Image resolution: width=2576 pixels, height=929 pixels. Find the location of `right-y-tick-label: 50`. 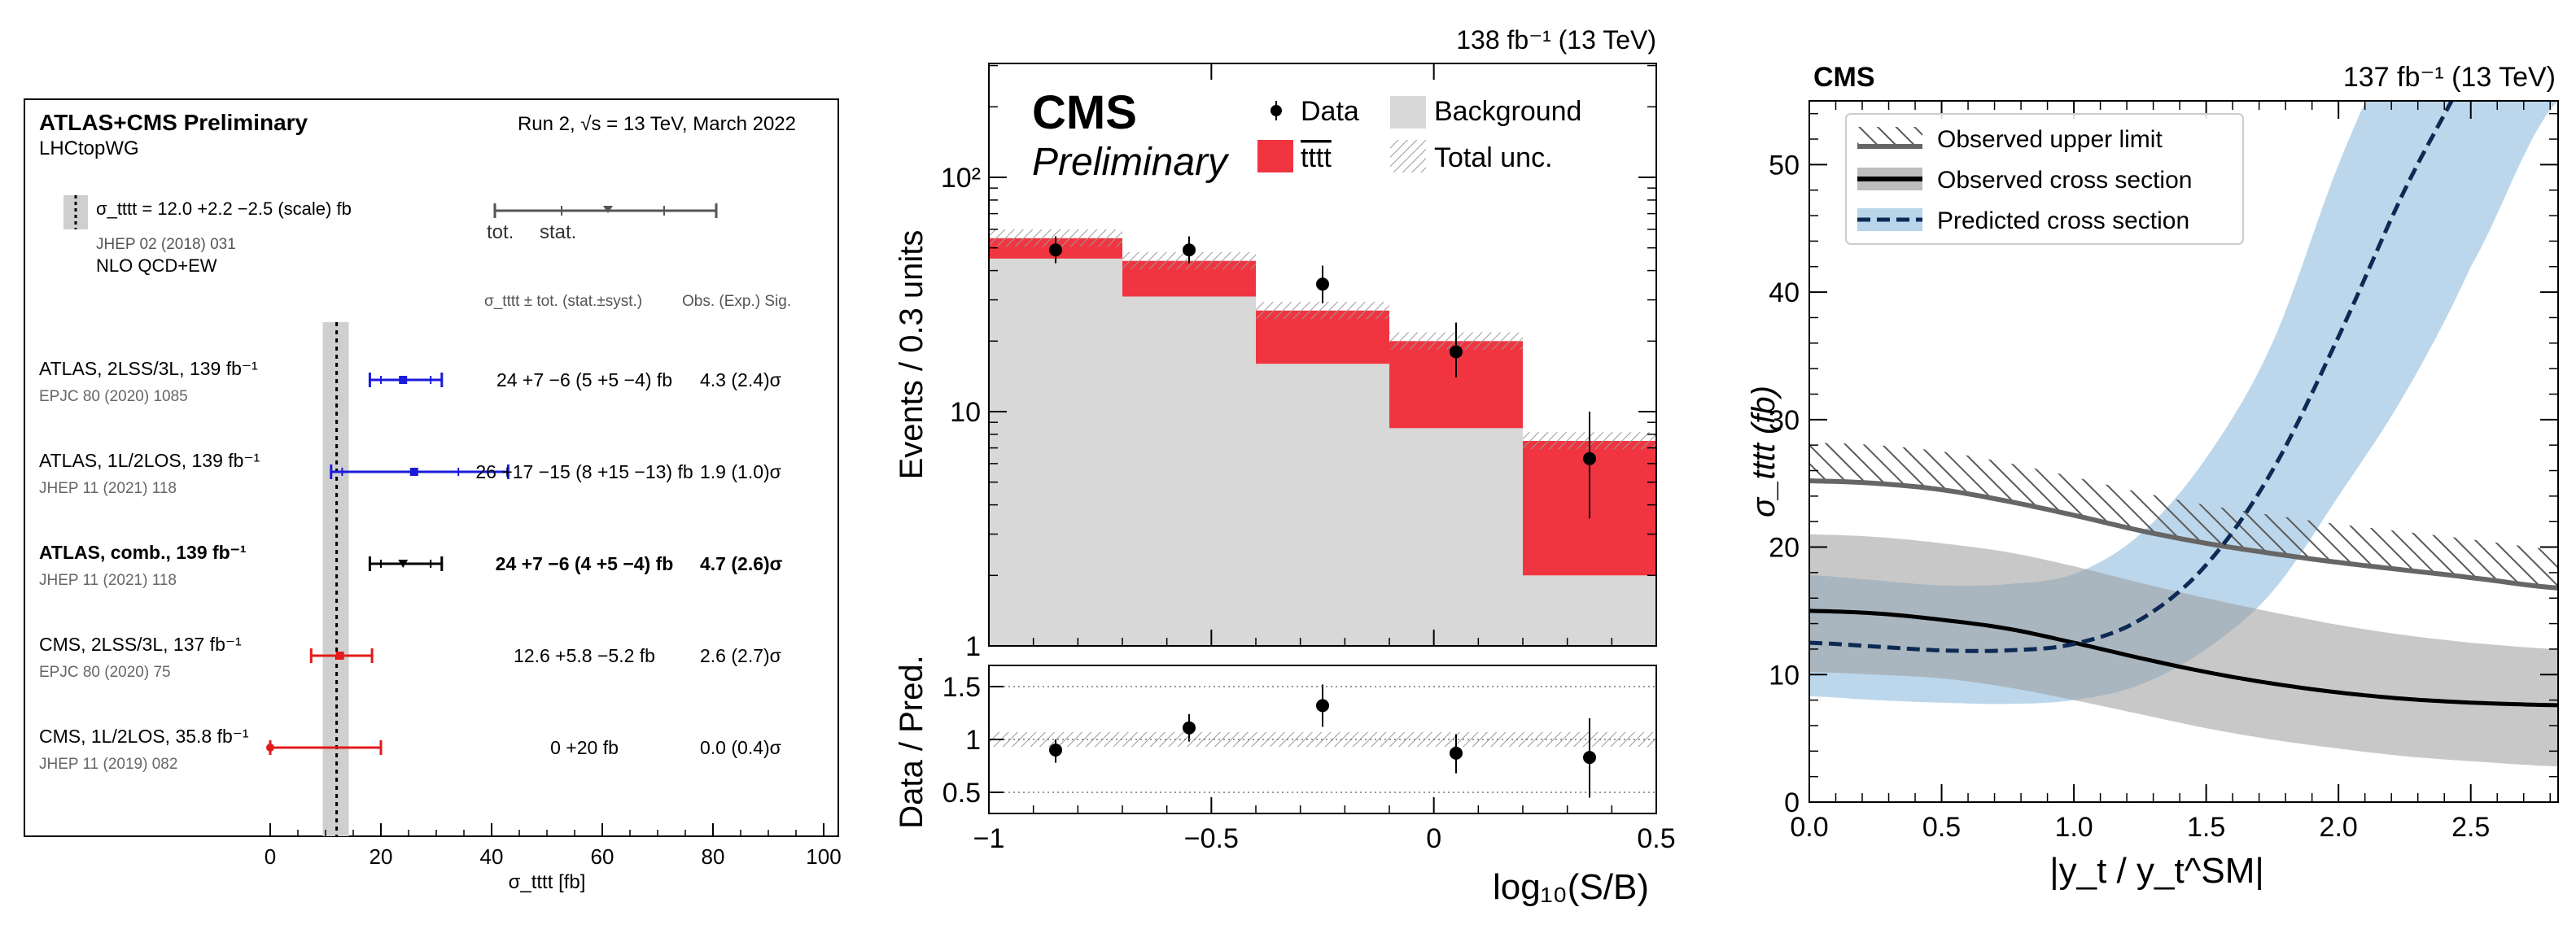

right-y-tick-label: 50 is located at coordinates (1784, 165).